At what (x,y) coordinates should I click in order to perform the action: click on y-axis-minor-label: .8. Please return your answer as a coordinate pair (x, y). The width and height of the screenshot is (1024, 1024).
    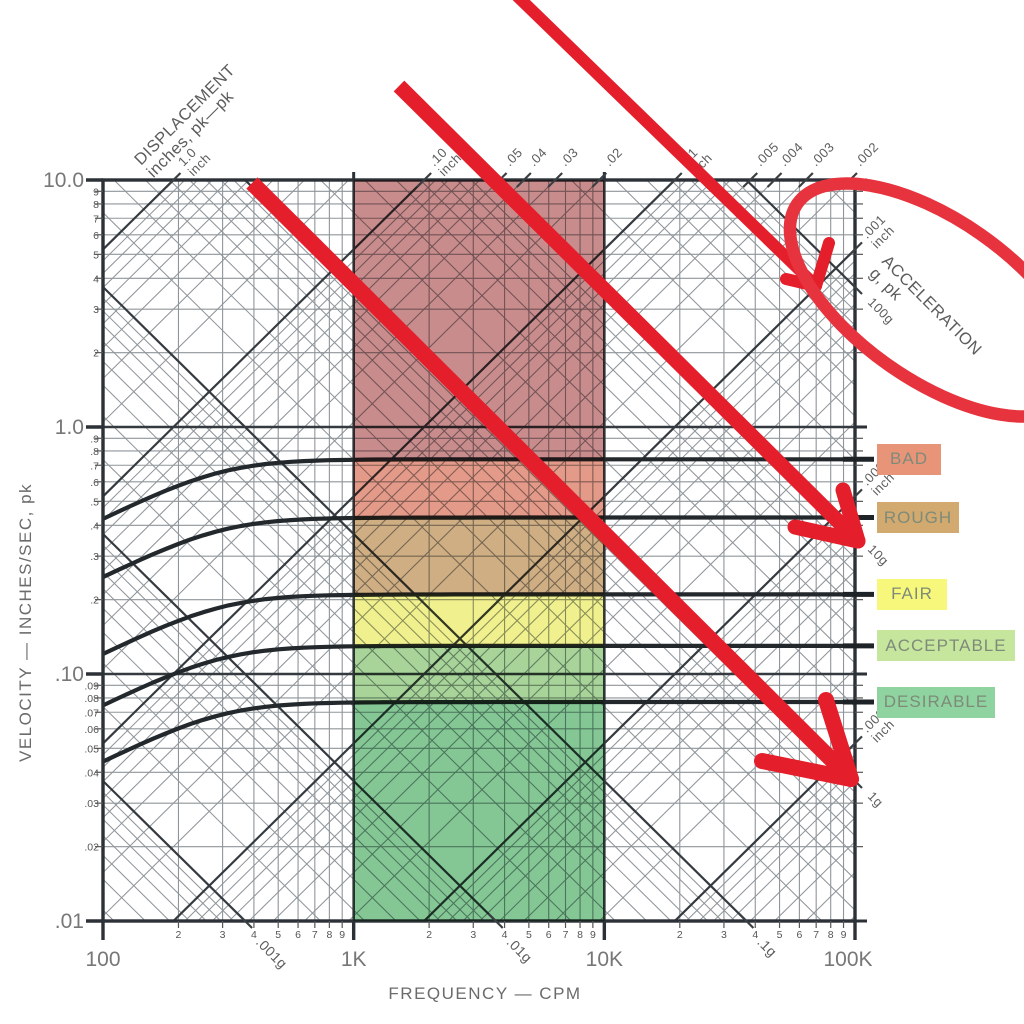
    Looking at the image, I should click on (94, 452).